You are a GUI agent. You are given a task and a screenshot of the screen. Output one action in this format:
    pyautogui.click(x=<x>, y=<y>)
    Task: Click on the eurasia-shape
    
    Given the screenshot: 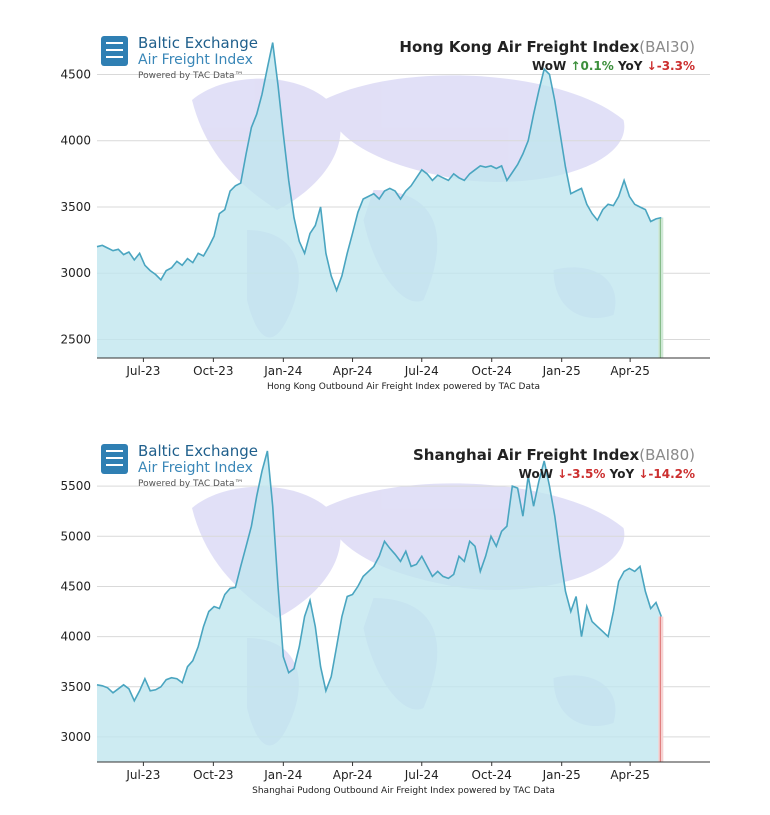 What is the action you would take?
    pyautogui.click(x=474, y=128)
    